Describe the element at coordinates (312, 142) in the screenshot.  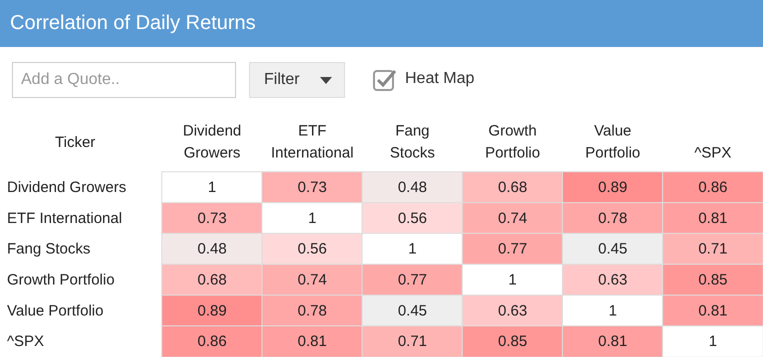
I see `x-tick-label: ETF International` at that location.